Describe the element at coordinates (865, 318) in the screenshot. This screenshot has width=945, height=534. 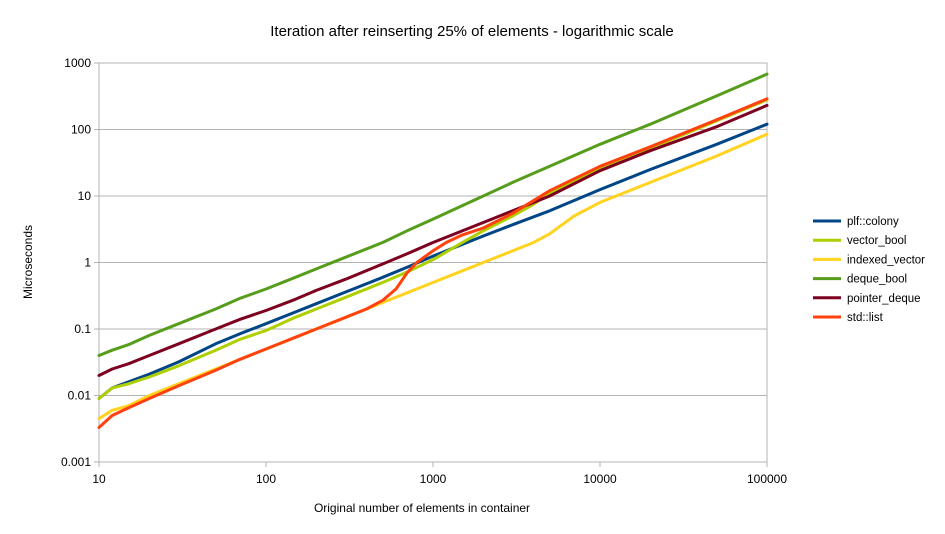
I see `legend-label: std::list` at that location.